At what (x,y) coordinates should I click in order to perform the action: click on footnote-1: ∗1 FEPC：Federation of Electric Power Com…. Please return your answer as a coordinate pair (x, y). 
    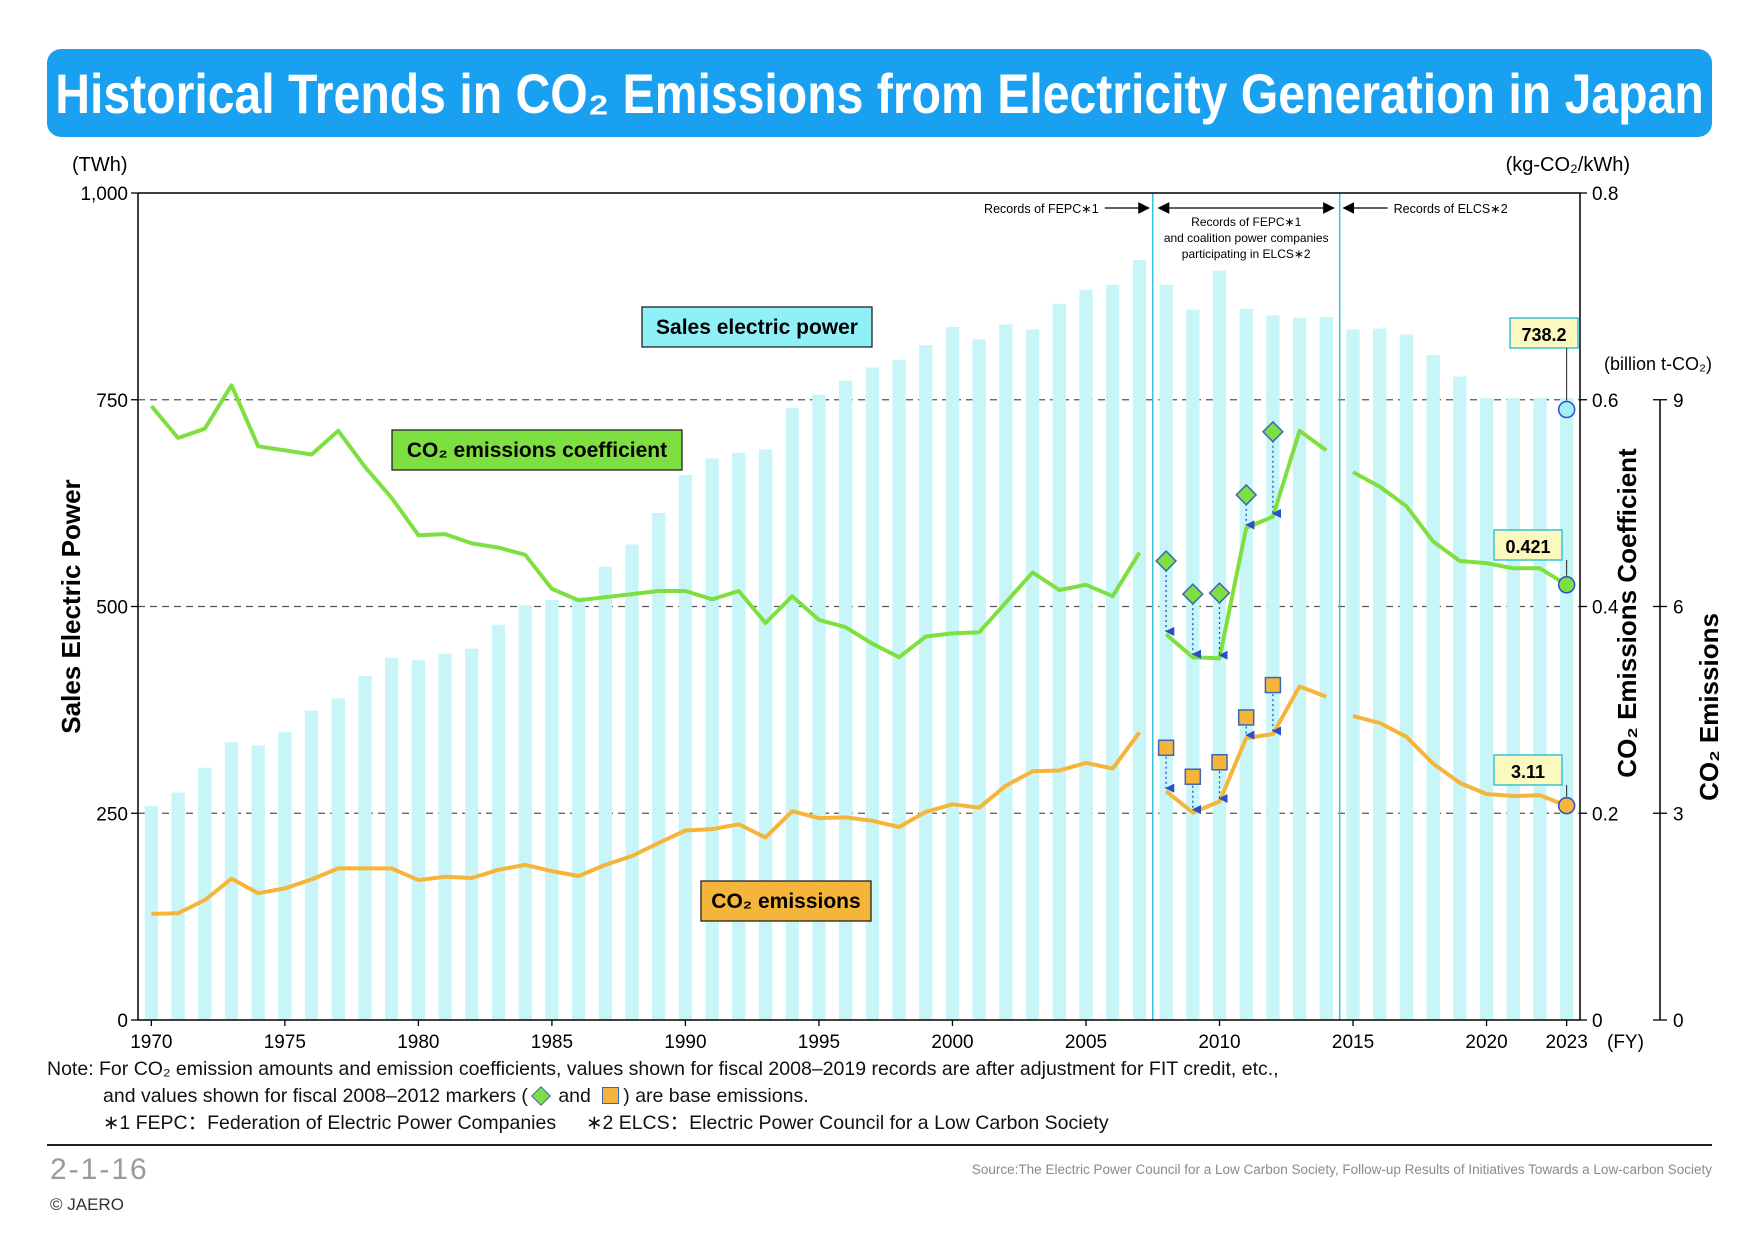
    Looking at the image, I should click on (330, 1123).